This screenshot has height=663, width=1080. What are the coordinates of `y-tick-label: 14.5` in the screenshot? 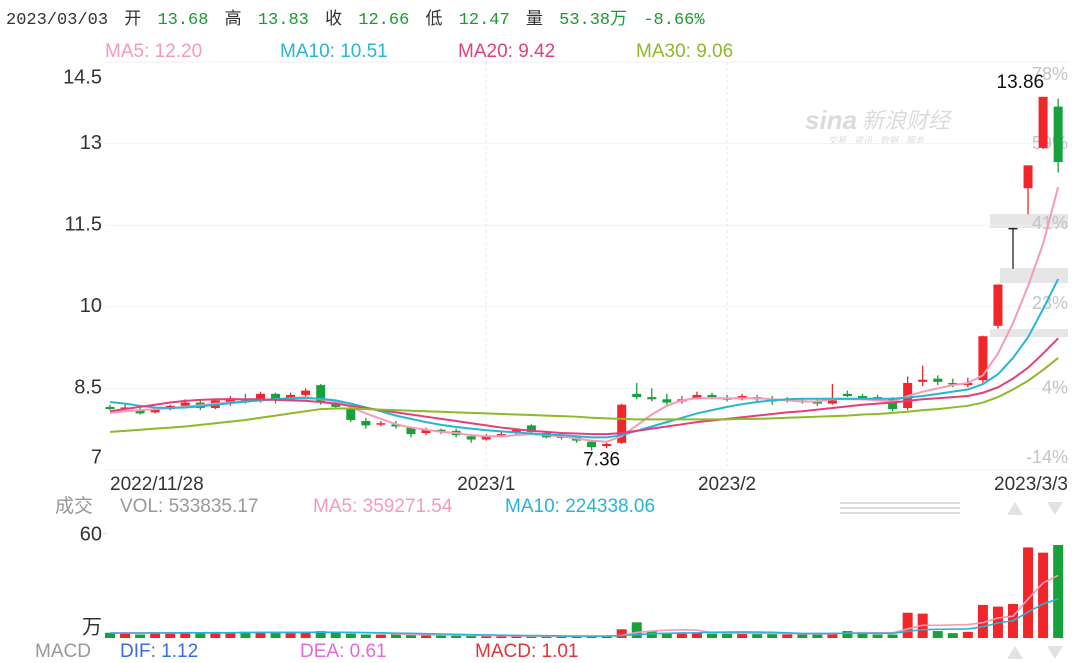 It's located at (82, 77).